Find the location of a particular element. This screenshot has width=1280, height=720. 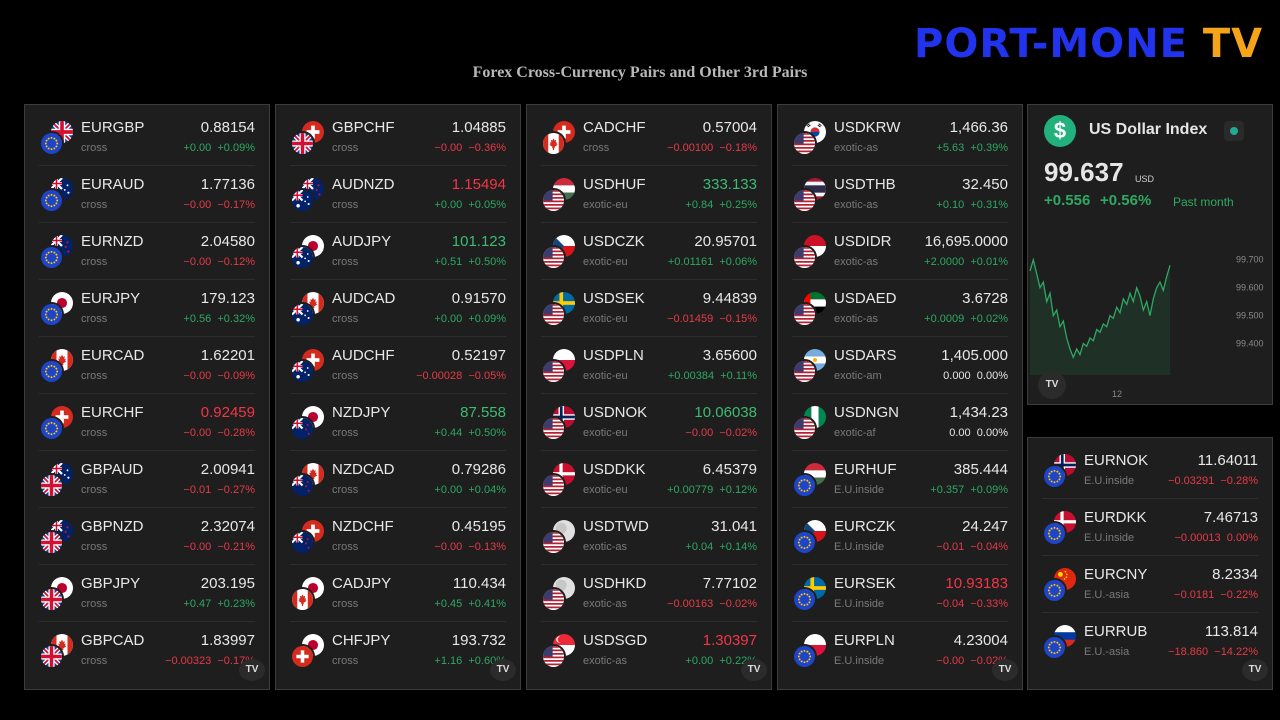

ticker-row-usdnok: USDNOK exotic-eu 10.06038 −0.00 −0.02% is located at coordinates (649, 422).